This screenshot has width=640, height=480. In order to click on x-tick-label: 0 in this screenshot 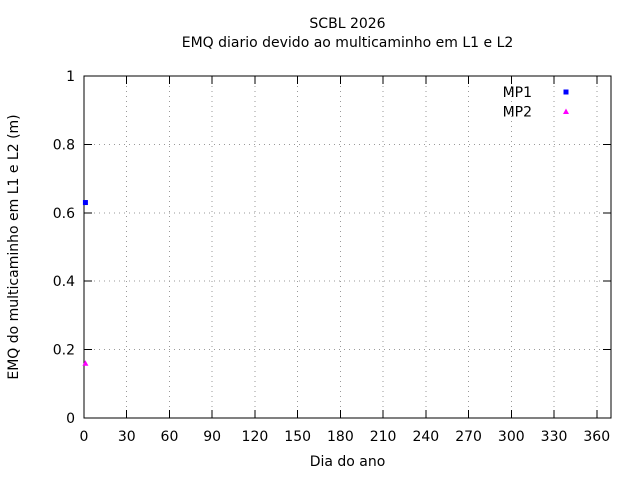, I will do `click(84, 437)`.